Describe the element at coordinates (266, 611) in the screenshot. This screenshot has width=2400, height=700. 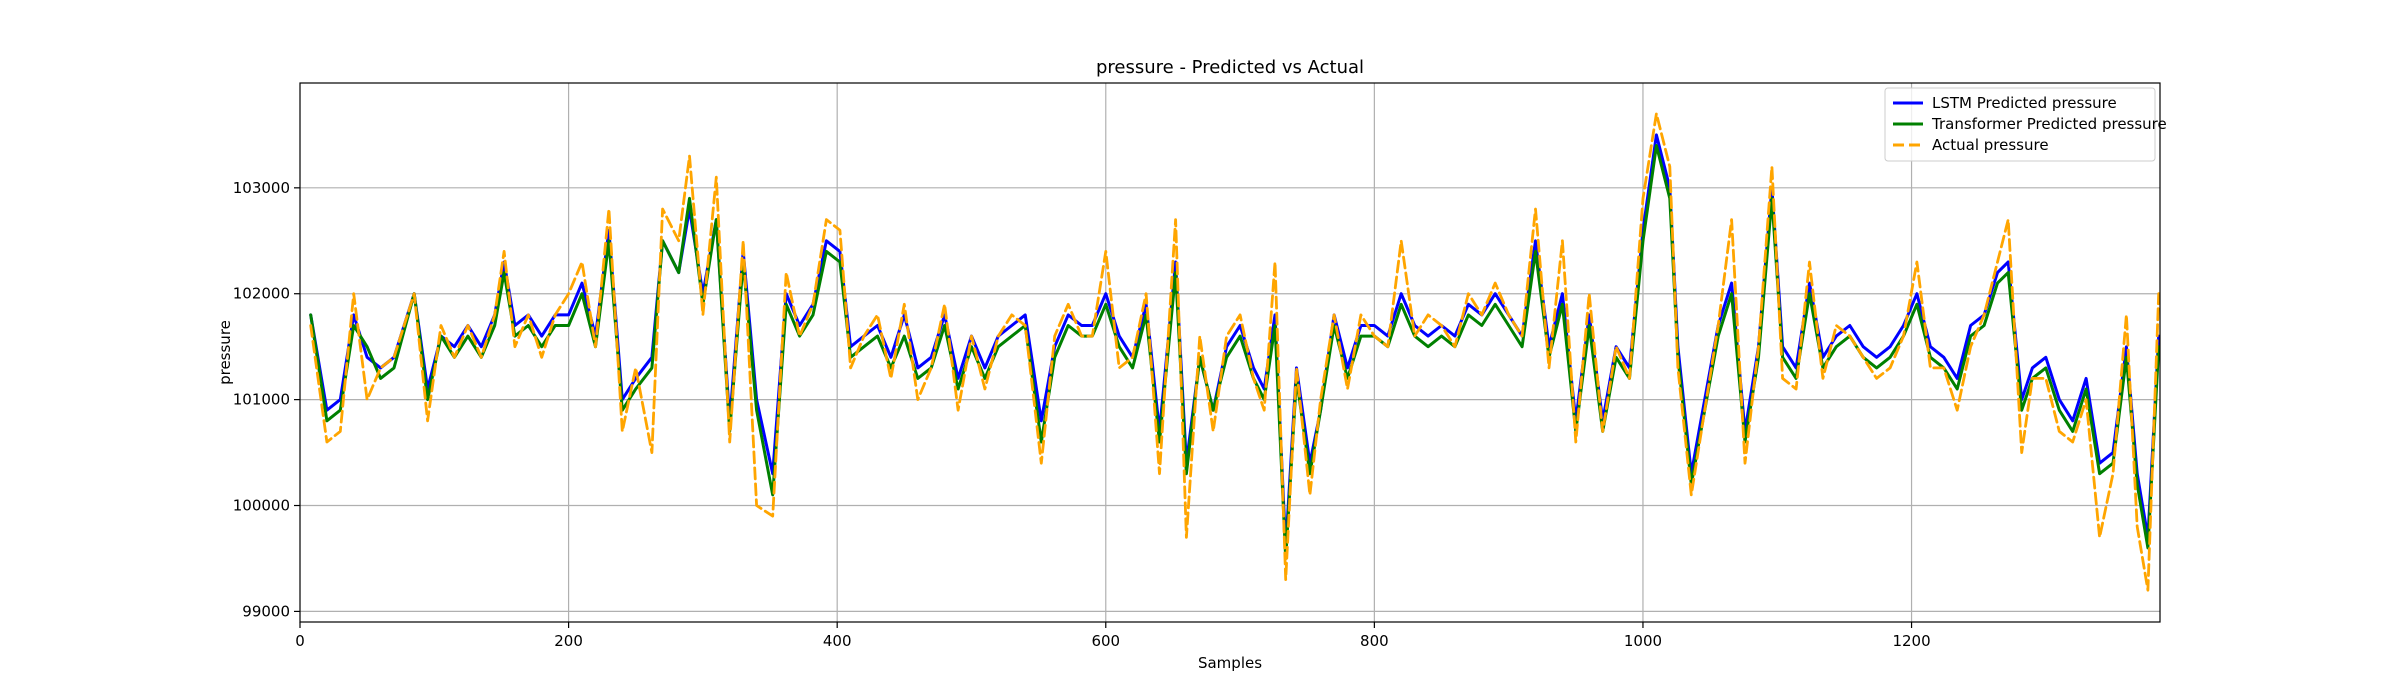
I see `y-tick-label: 99000` at that location.